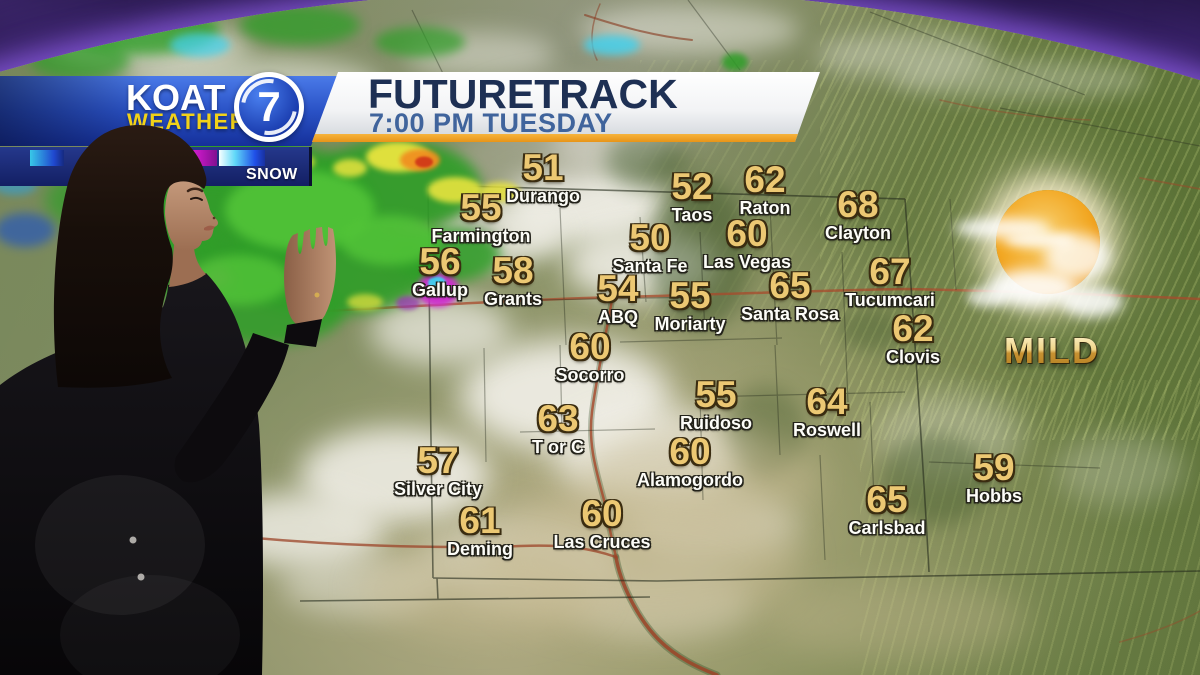 The height and width of the screenshot is (675, 1200). I want to click on city-label-clayton: 68 Clayton, so click(858, 215).